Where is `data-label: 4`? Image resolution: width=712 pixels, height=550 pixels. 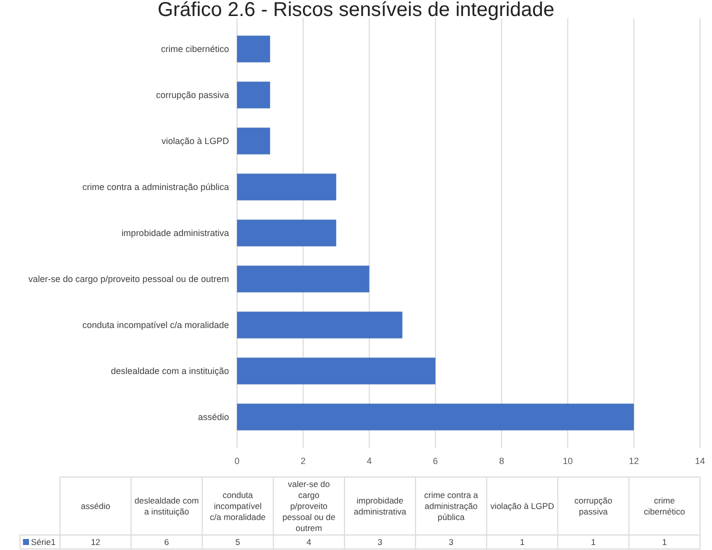 data-label: 4 is located at coordinates (309, 541).